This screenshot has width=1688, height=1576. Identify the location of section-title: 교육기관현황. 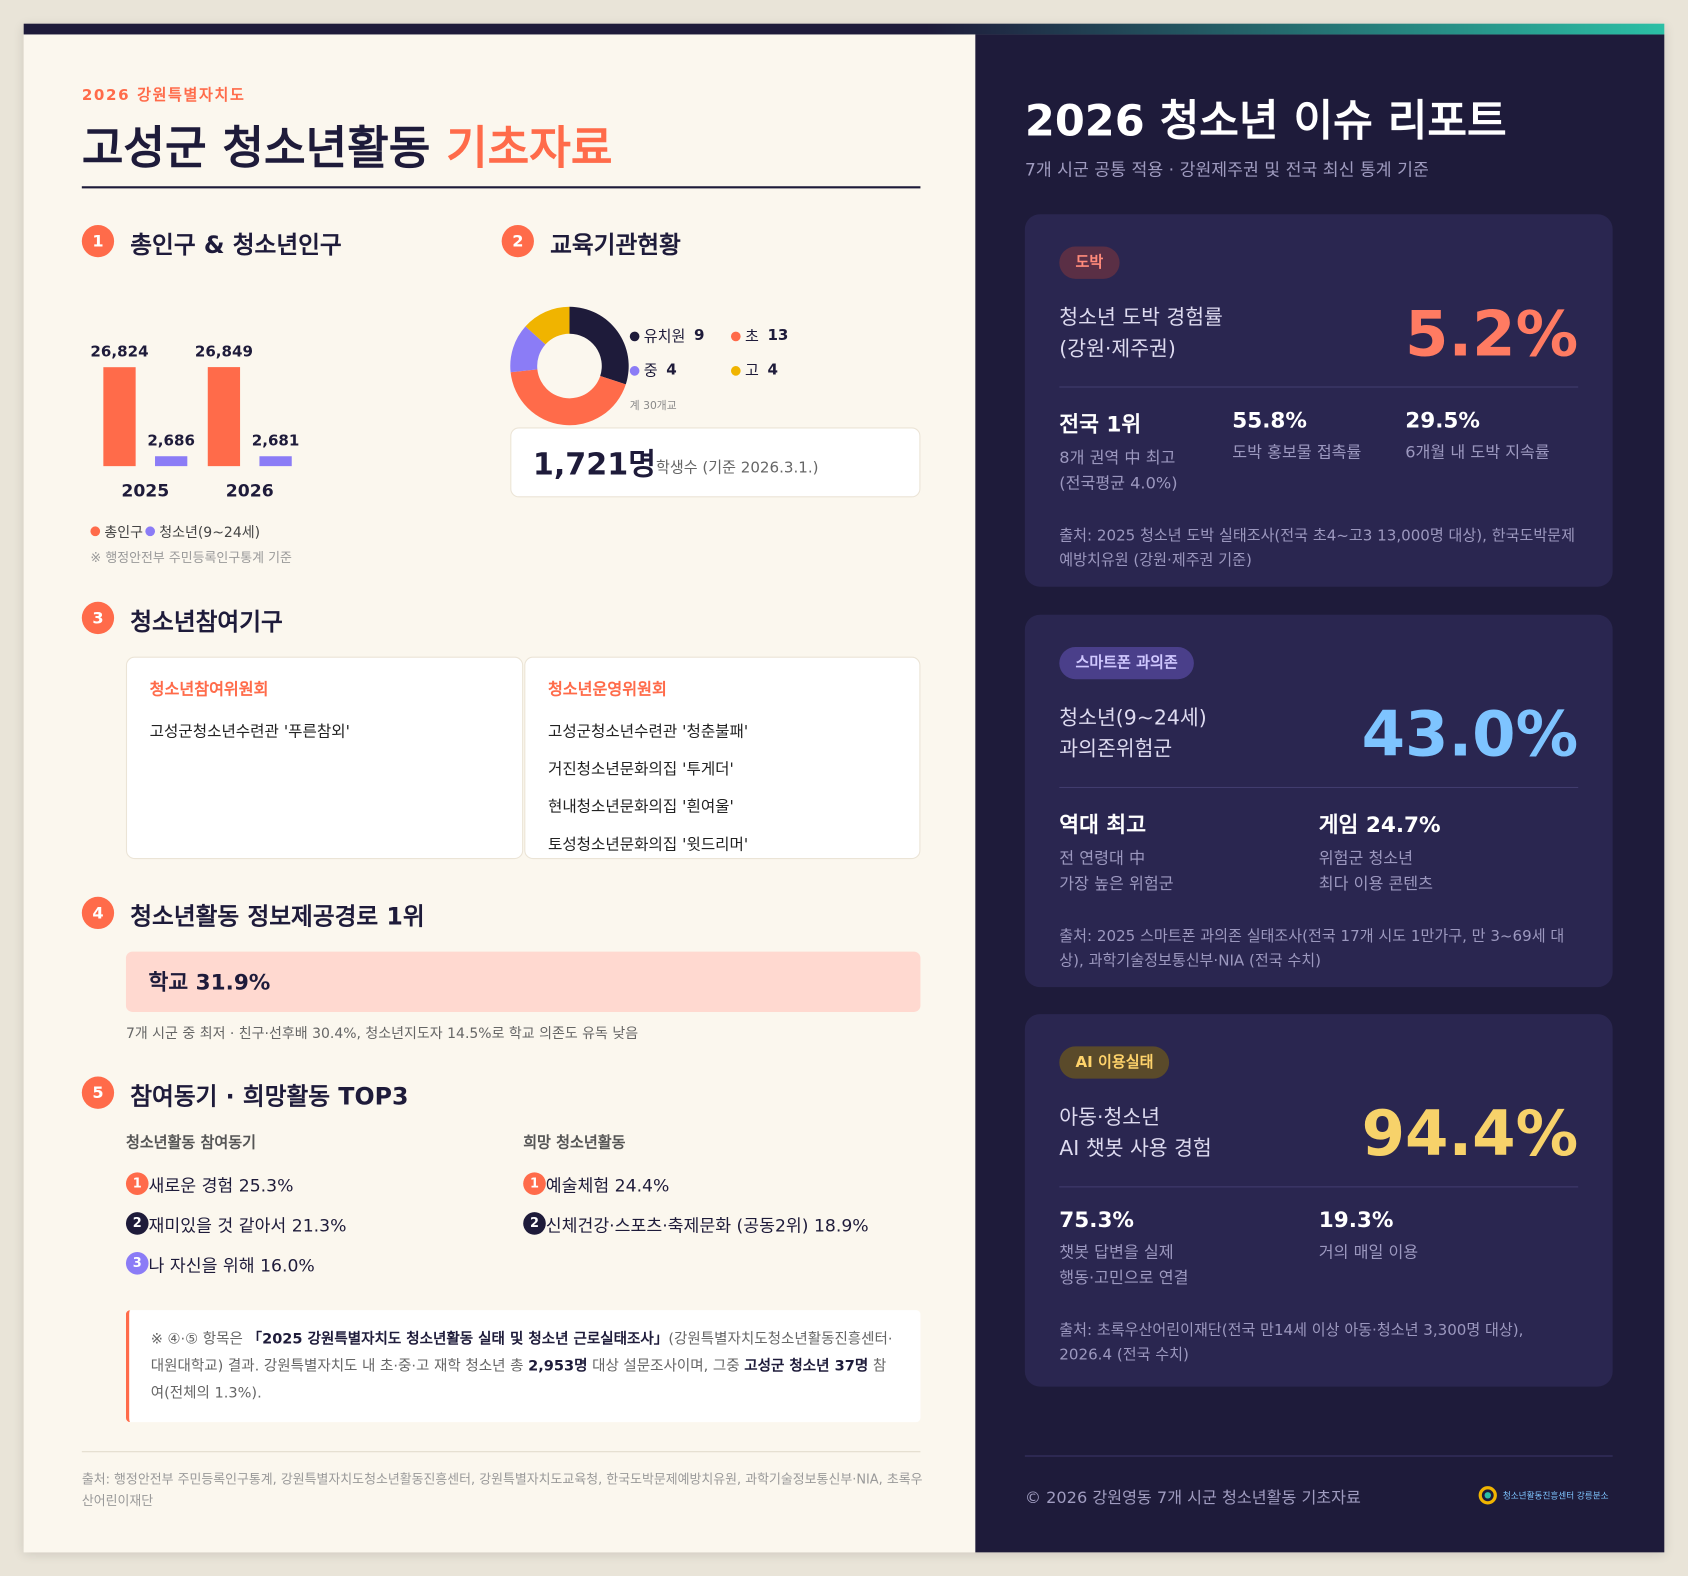
(615, 246).